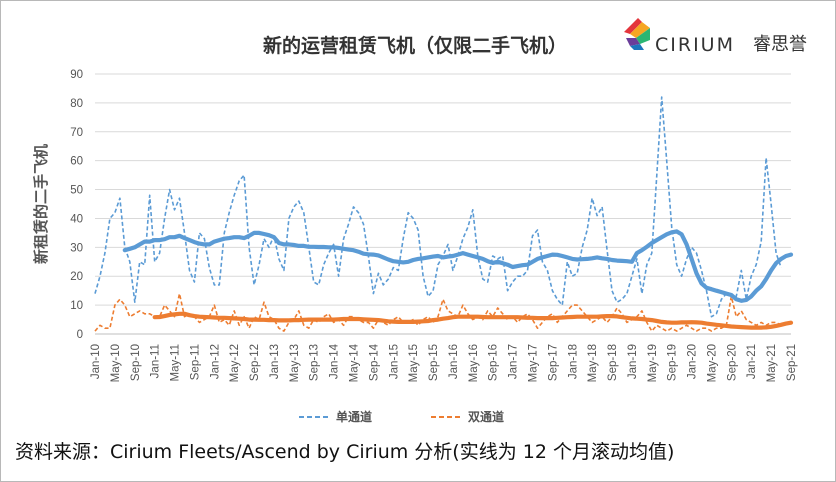  What do you see at coordinates (255, 362) in the screenshot?
I see `x-tick-label: Sep-12` at bounding box center [255, 362].